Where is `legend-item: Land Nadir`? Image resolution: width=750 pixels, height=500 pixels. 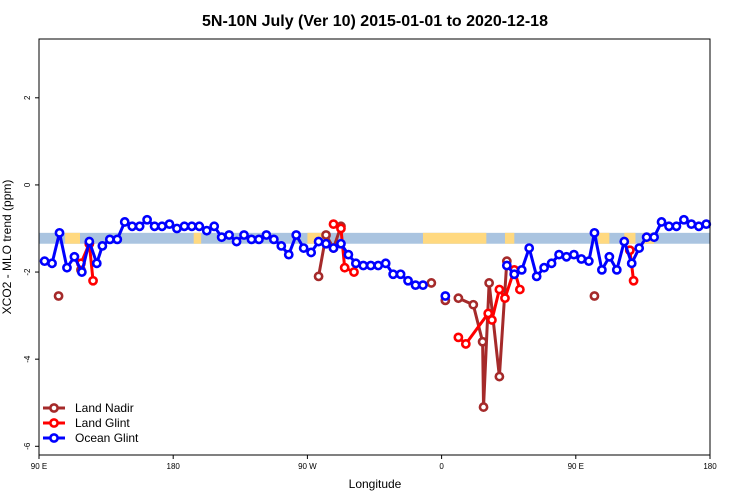
legend-item: Land Nadir is located at coordinates (88, 408).